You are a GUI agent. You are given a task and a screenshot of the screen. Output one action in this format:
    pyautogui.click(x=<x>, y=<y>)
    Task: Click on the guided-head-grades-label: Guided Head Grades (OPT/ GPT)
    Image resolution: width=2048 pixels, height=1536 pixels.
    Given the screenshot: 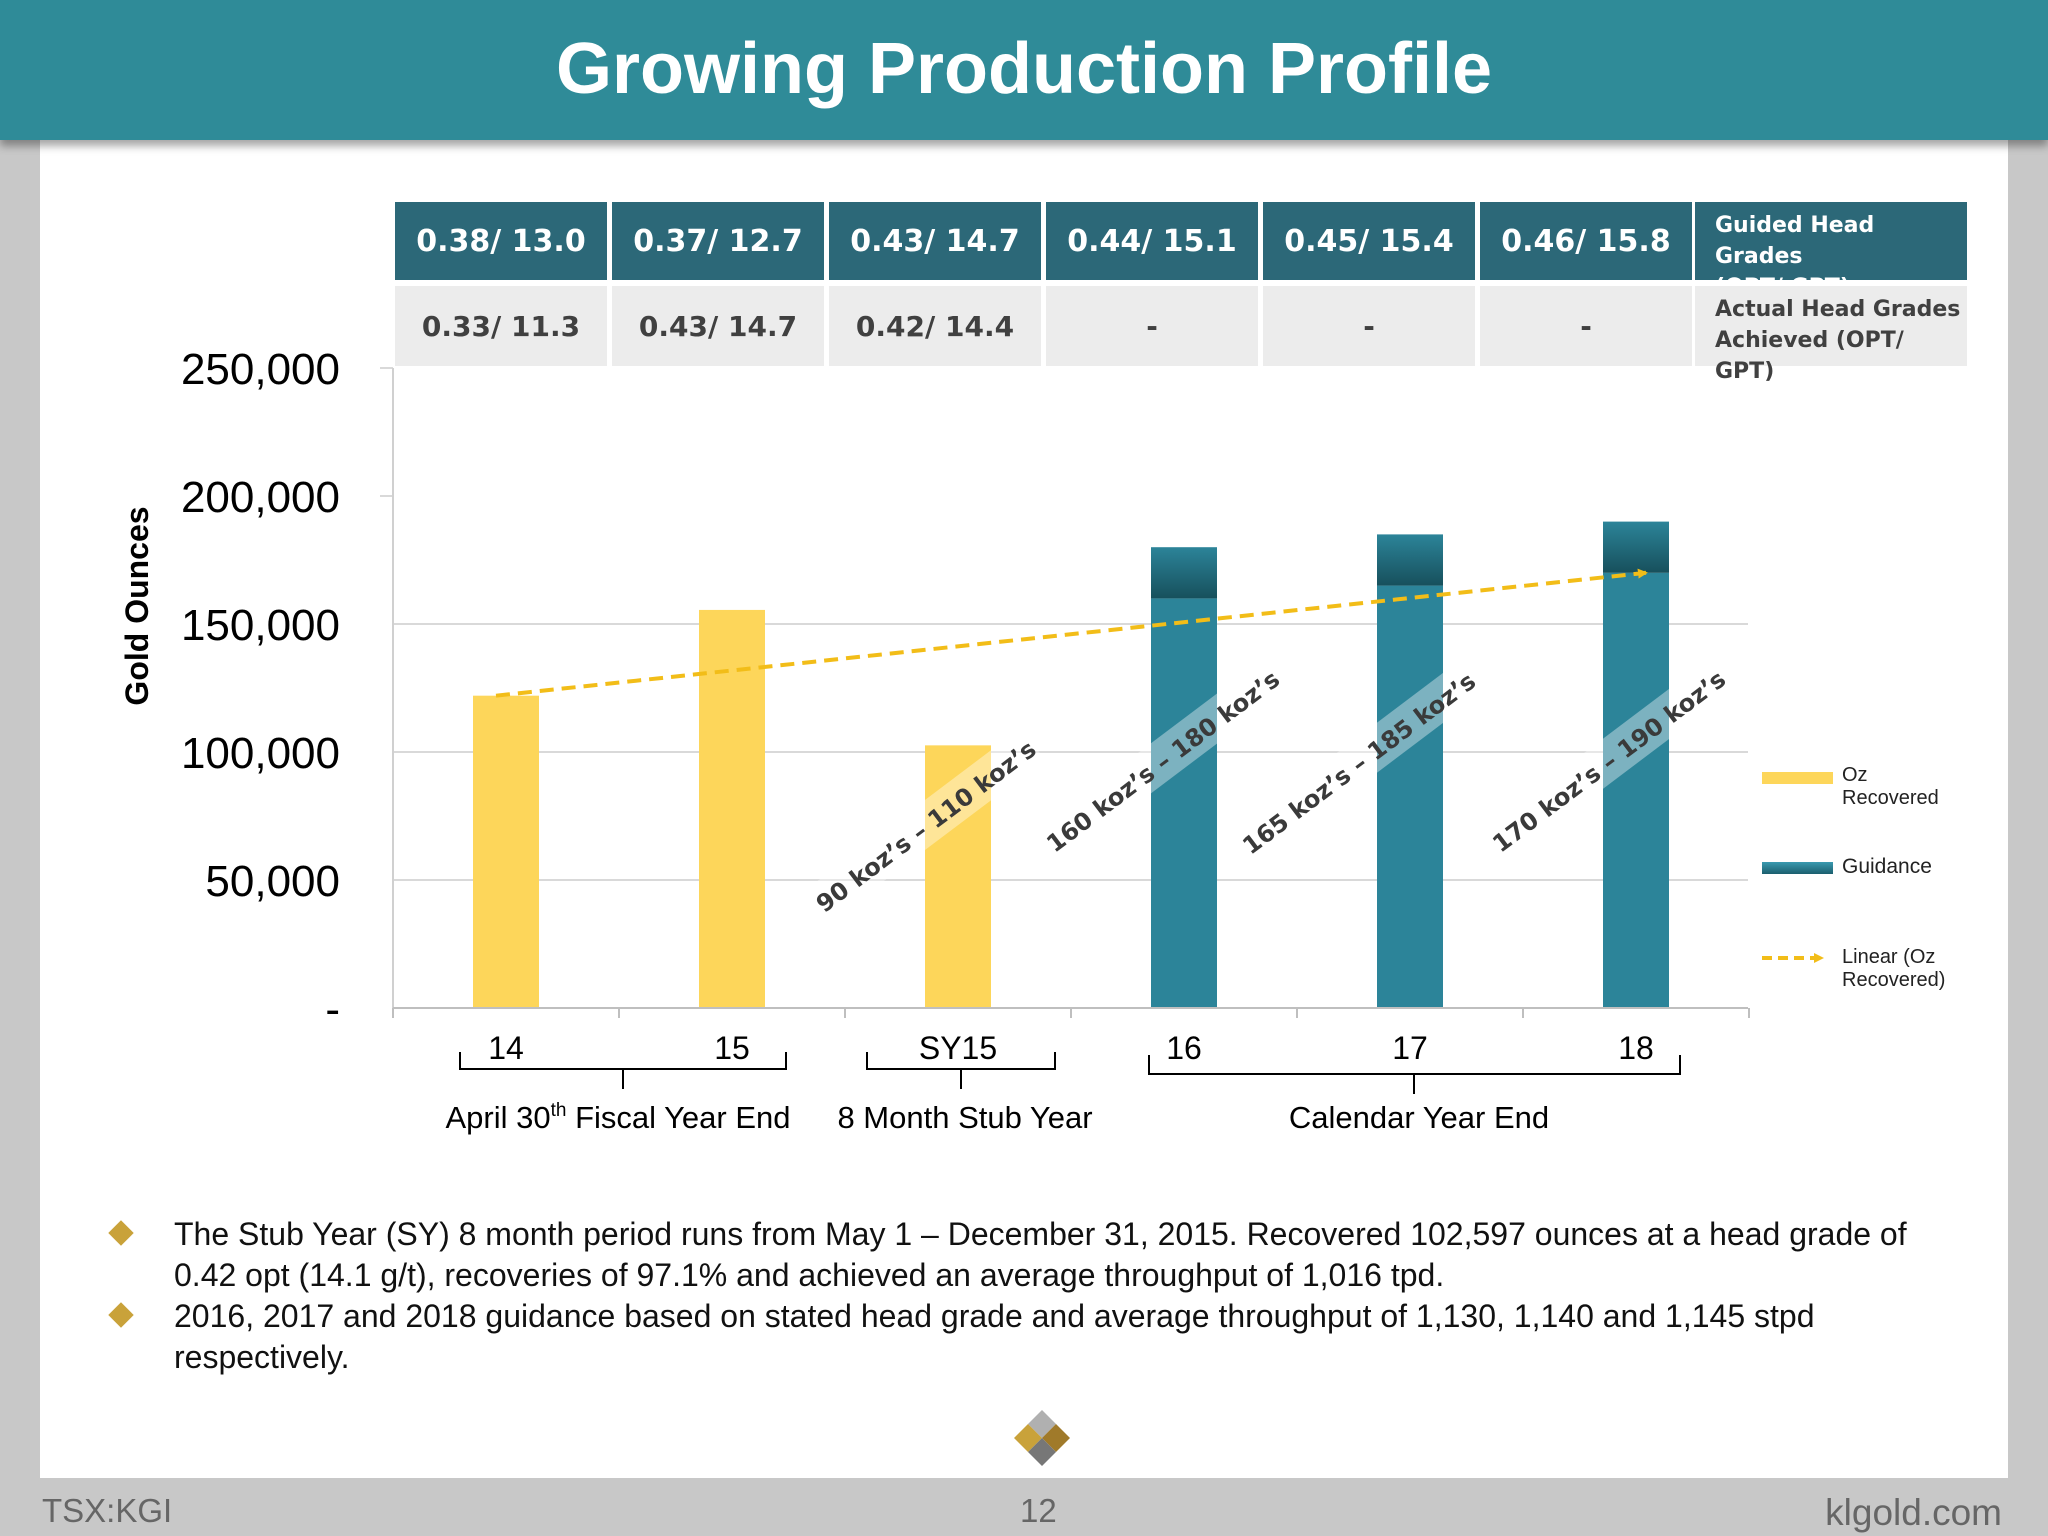 What is the action you would take?
    pyautogui.click(x=1831, y=251)
    